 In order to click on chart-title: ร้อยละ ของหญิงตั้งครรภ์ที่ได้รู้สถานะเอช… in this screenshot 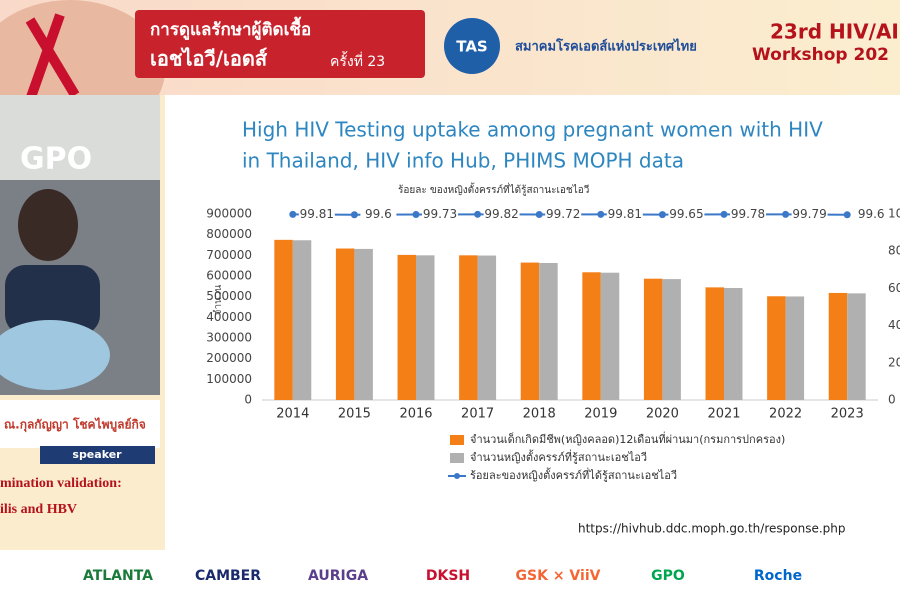, I will do `click(493, 189)`.